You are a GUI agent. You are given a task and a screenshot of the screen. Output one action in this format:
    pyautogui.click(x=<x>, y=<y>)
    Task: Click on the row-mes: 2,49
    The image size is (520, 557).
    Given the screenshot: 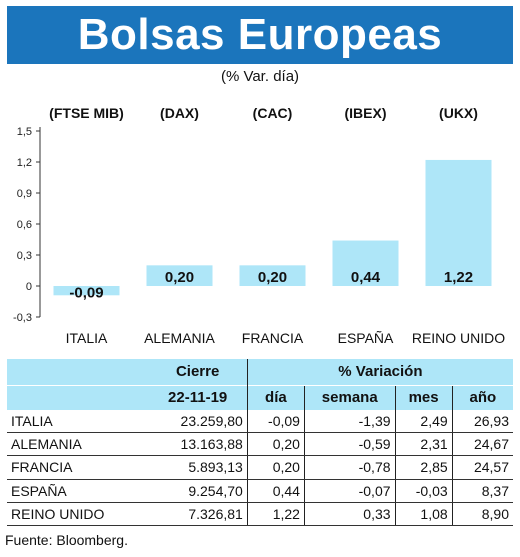 What is the action you would take?
    pyautogui.click(x=423, y=422)
    